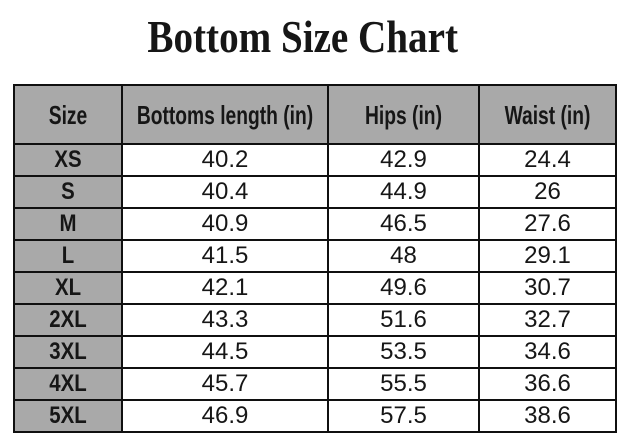  What do you see at coordinates (403, 384) in the screenshot?
I see `cell-hips: 55.5` at bounding box center [403, 384].